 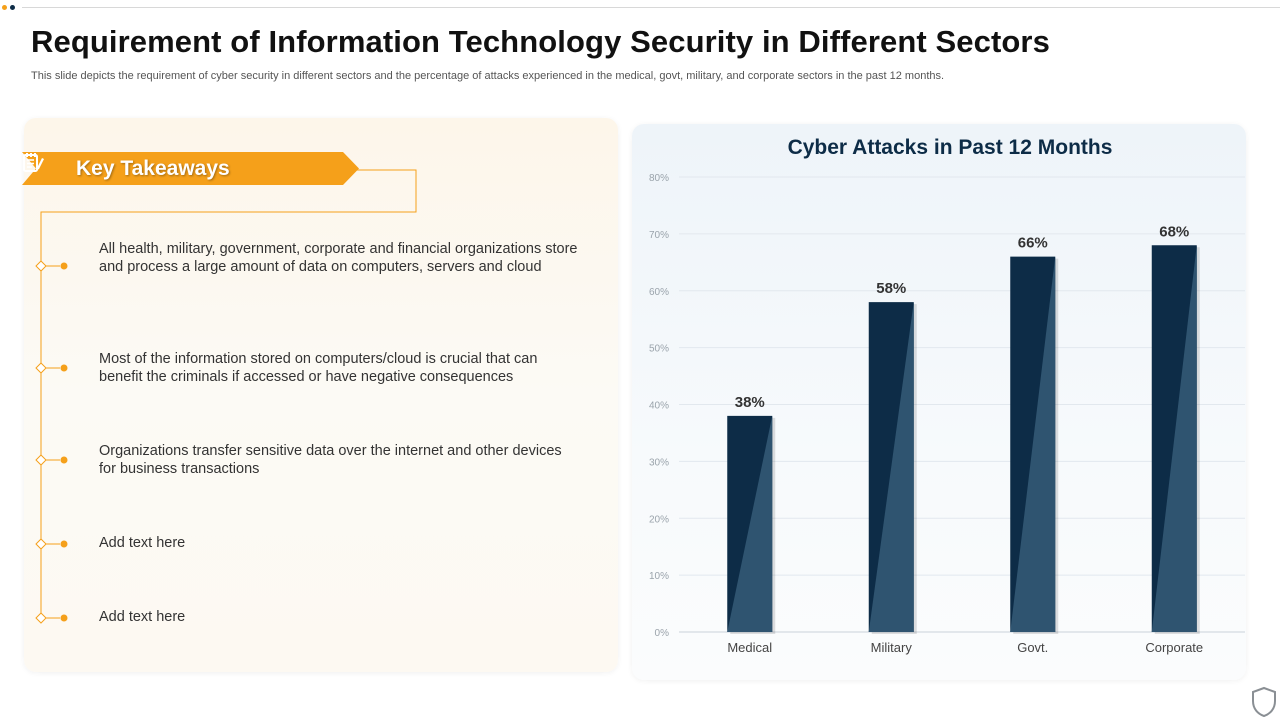 What do you see at coordinates (659, 349) in the screenshot?
I see `y-tick-label: 50%` at bounding box center [659, 349].